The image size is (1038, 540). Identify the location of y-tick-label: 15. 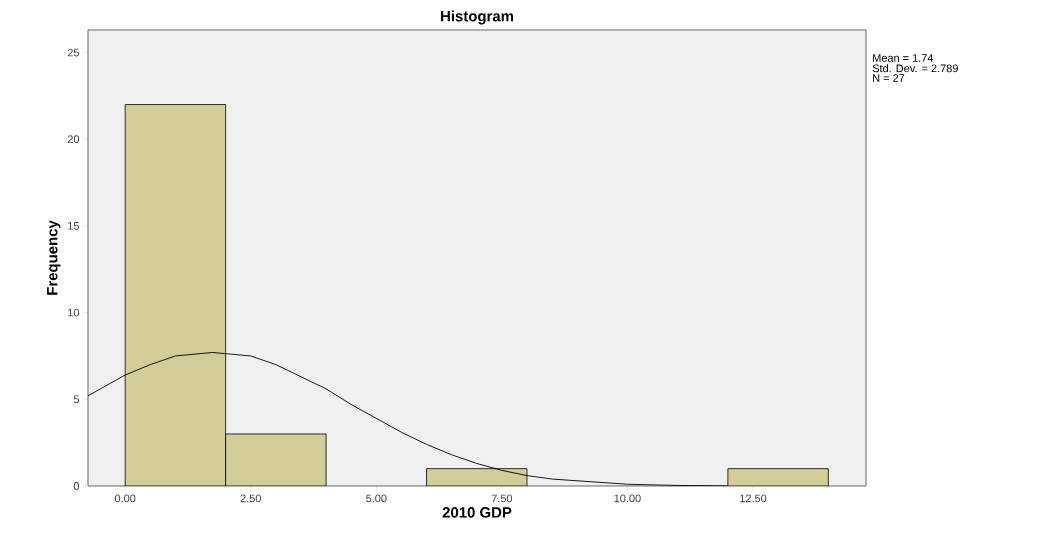
(74, 226).